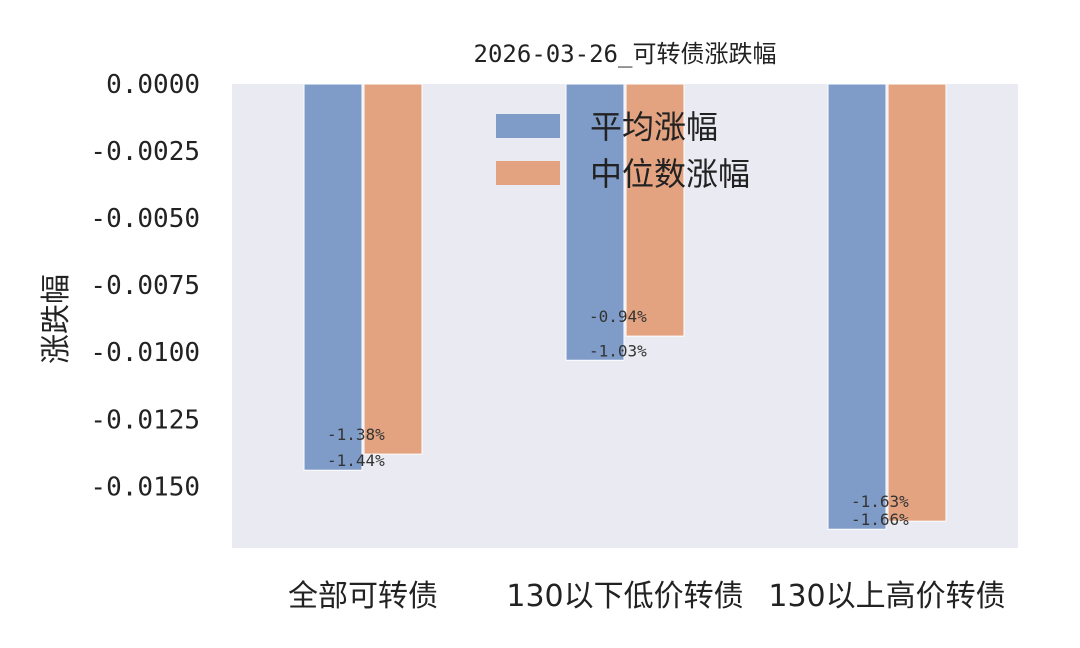  Describe the element at coordinates (670, 174) in the screenshot. I see `legend-label: 中位数涨幅` at that location.